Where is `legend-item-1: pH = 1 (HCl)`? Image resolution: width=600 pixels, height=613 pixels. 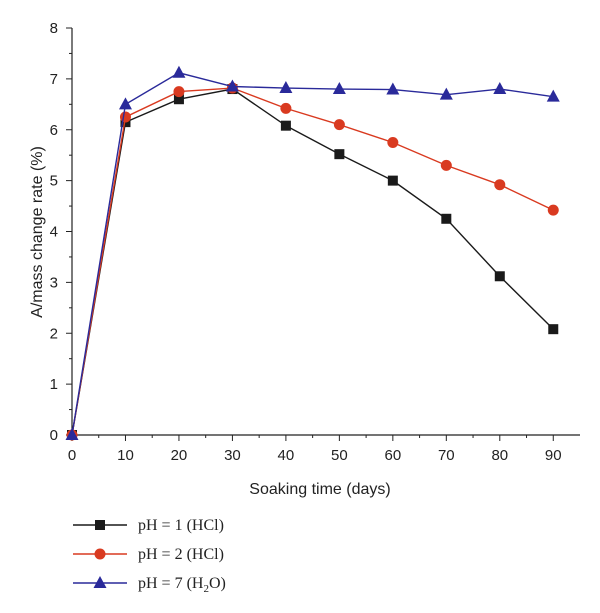 legend-item-1: pH = 1 (HCl) is located at coordinates (148, 525).